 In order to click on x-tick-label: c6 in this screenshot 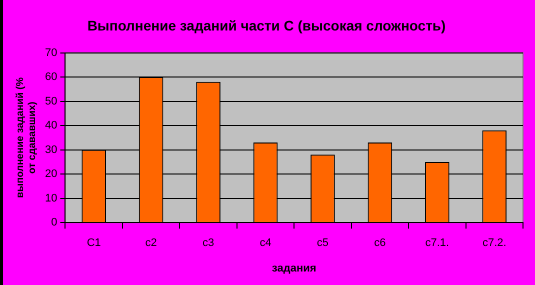, I will do `click(380, 243)`.